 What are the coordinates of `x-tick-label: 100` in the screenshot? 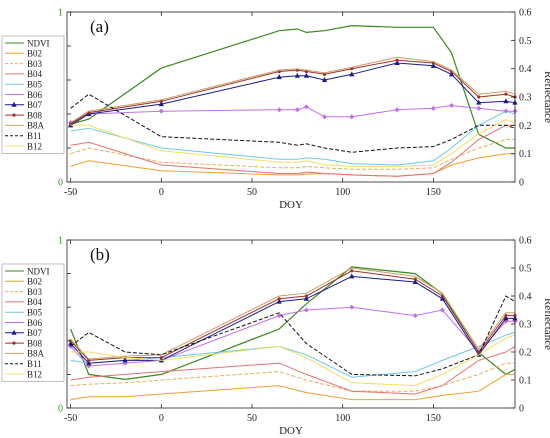 It's located at (342, 192).